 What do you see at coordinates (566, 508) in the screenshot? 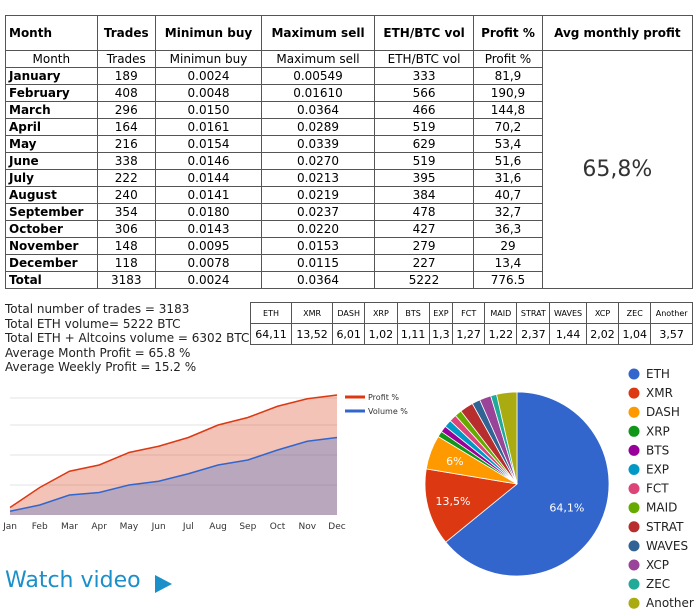
I see `pie-label: 64,1%` at bounding box center [566, 508].